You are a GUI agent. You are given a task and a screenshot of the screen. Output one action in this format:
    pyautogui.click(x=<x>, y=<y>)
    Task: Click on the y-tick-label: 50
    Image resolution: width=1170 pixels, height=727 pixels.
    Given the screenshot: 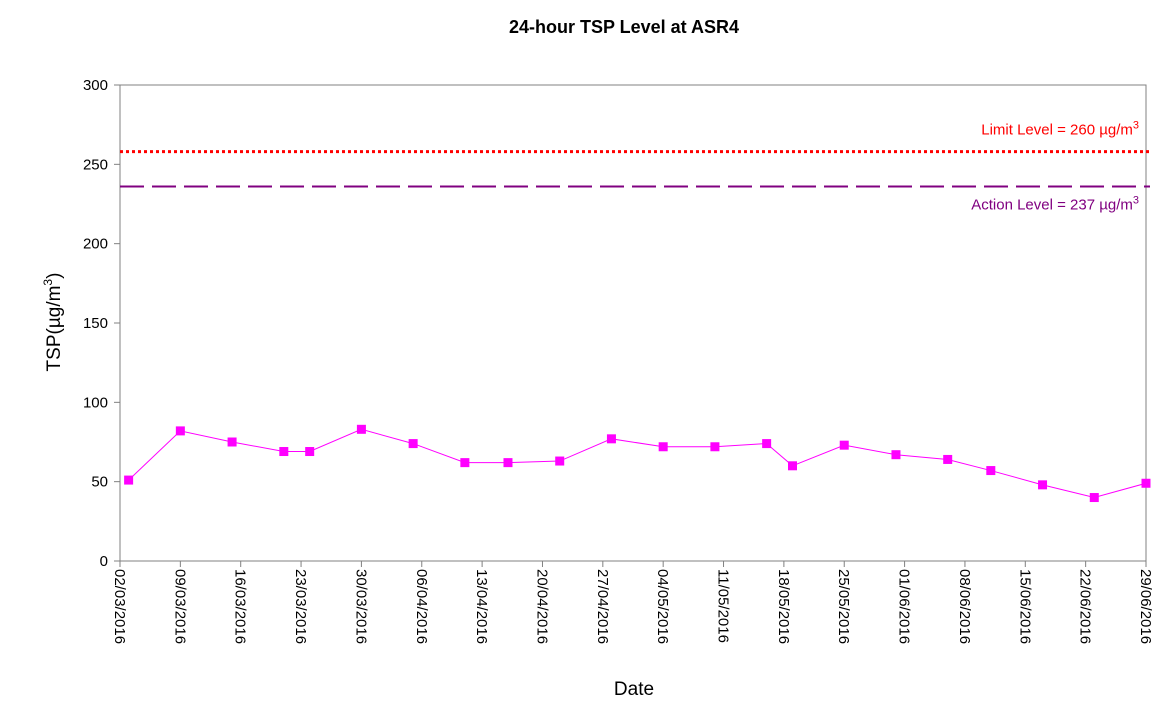 What is the action you would take?
    pyautogui.click(x=99, y=482)
    